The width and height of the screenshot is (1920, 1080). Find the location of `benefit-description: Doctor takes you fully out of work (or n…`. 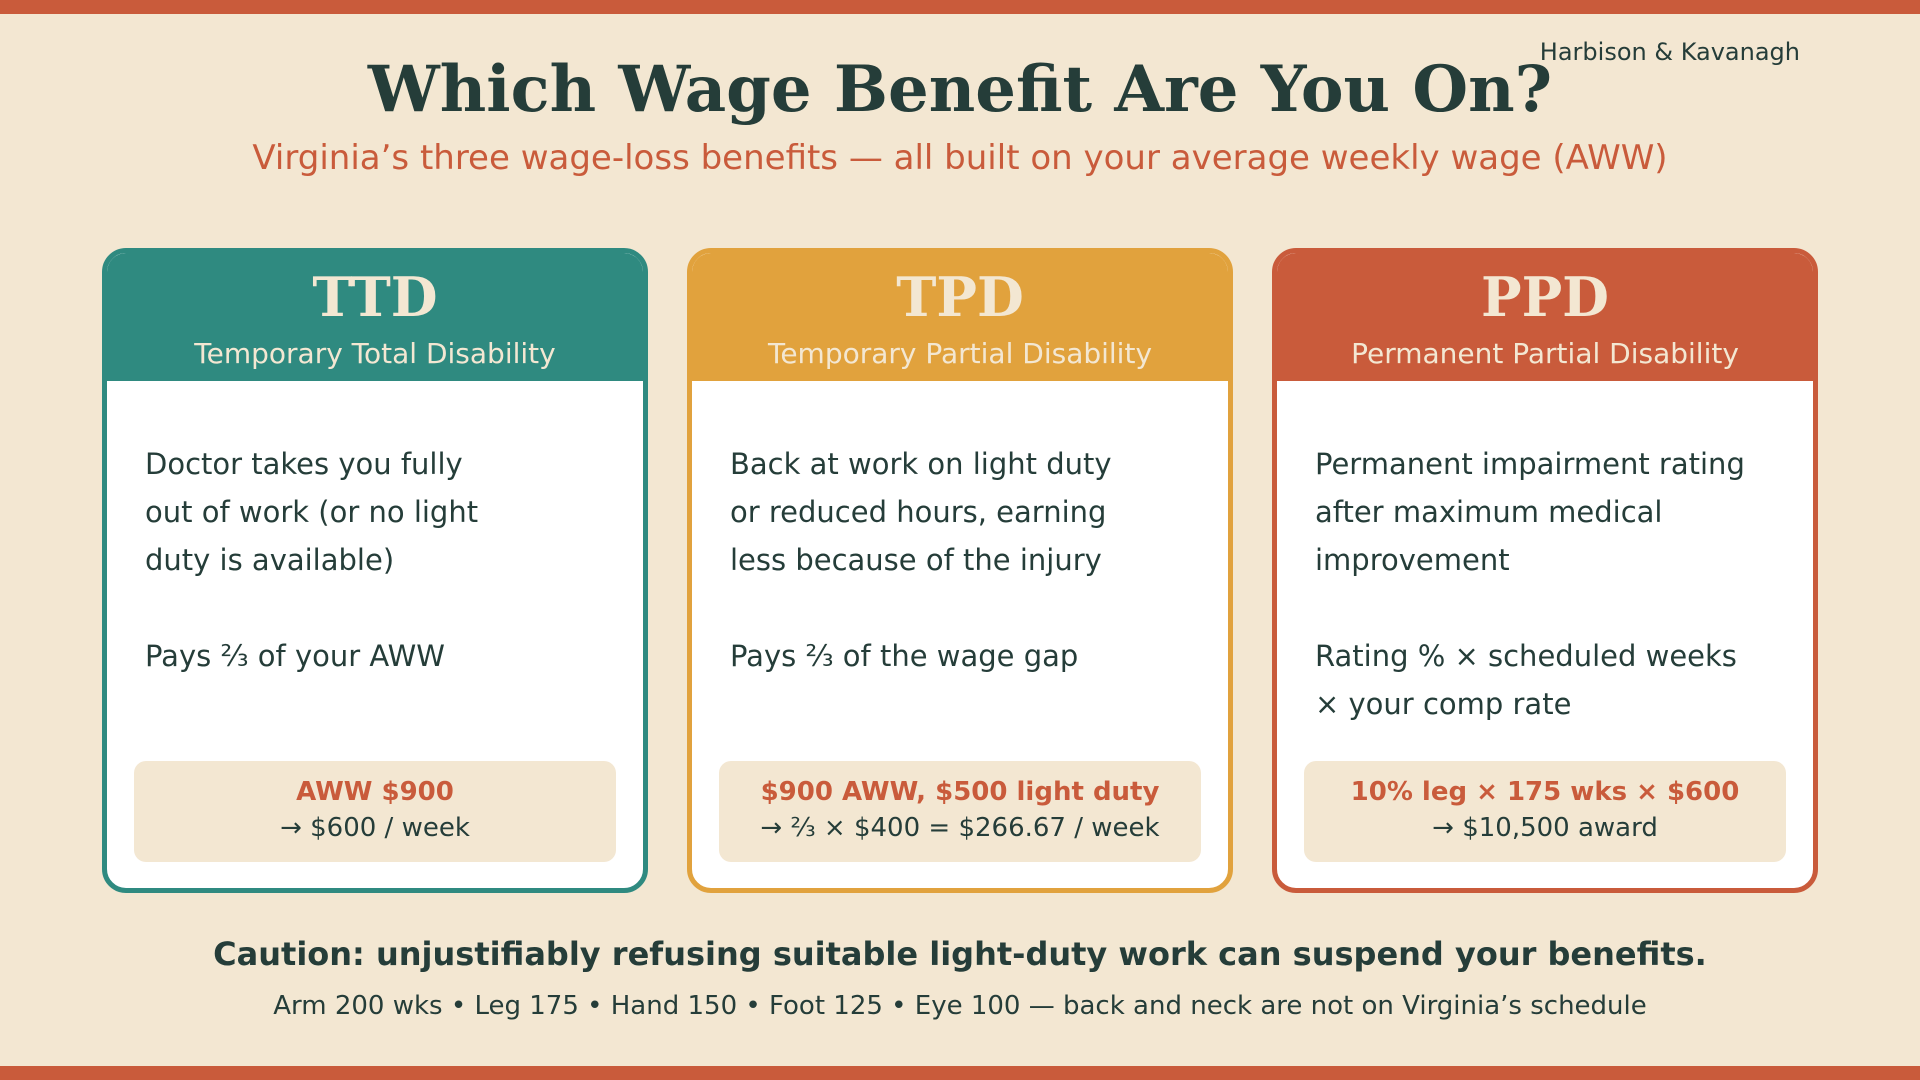

benefit-description: Doctor takes you fully out of work (or n… is located at coordinates (365, 512).